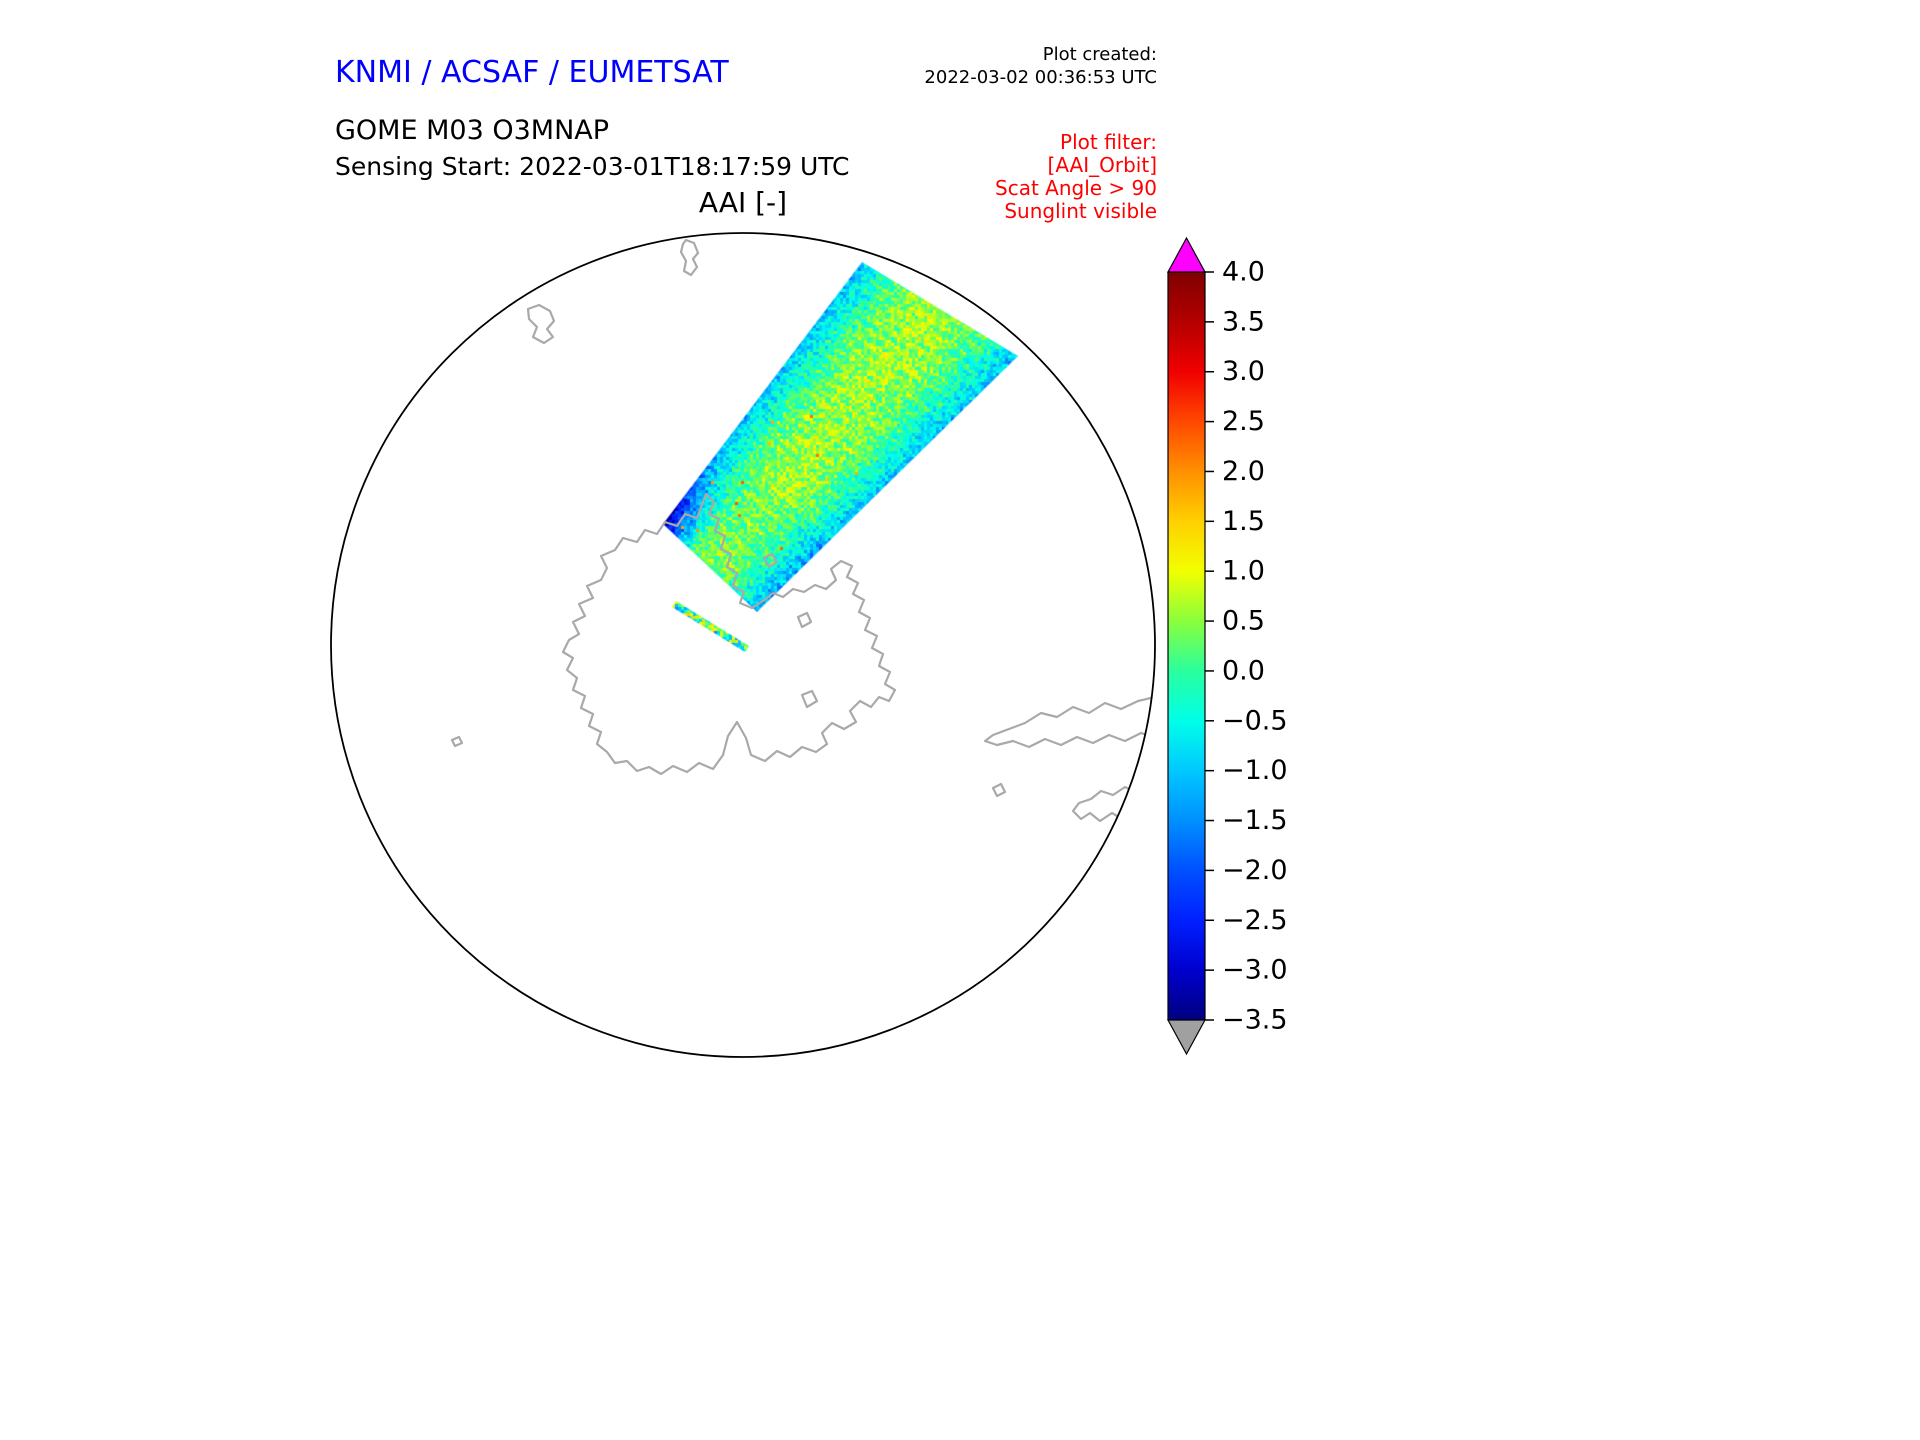 The width and height of the screenshot is (1920, 1440). What do you see at coordinates (1243, 421) in the screenshot?
I see `colorbar-tick-label: 2.5` at bounding box center [1243, 421].